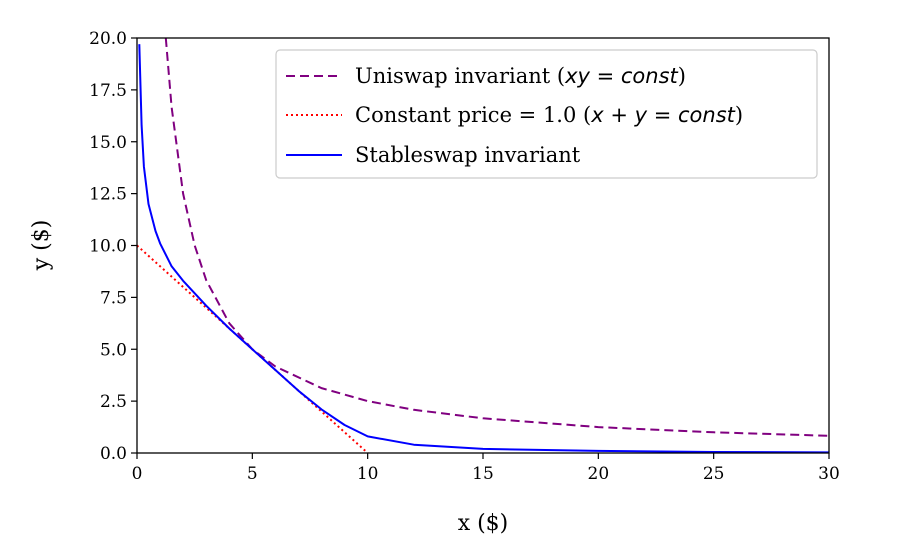 The height and width of the screenshot is (556, 912). Describe the element at coordinates (368, 474) in the screenshot. I see `x-tick-label: 10` at that location.